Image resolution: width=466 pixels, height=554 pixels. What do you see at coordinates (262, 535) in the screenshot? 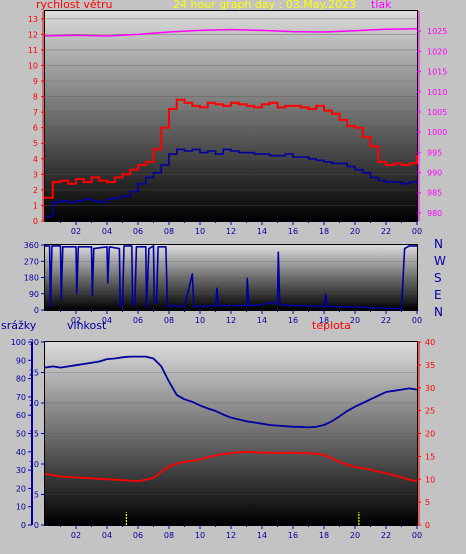
I see `bottom-hour-tick-label-6: 14` at bounding box center [262, 535].